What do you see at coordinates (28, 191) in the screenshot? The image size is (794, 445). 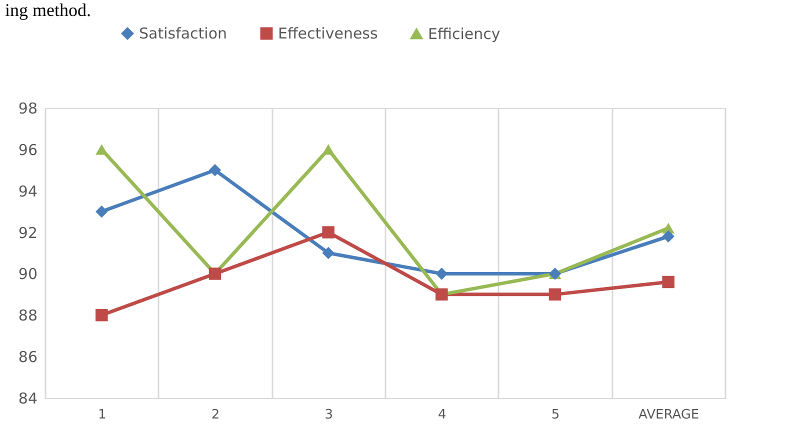 I see `y-tick-label: 94` at bounding box center [28, 191].